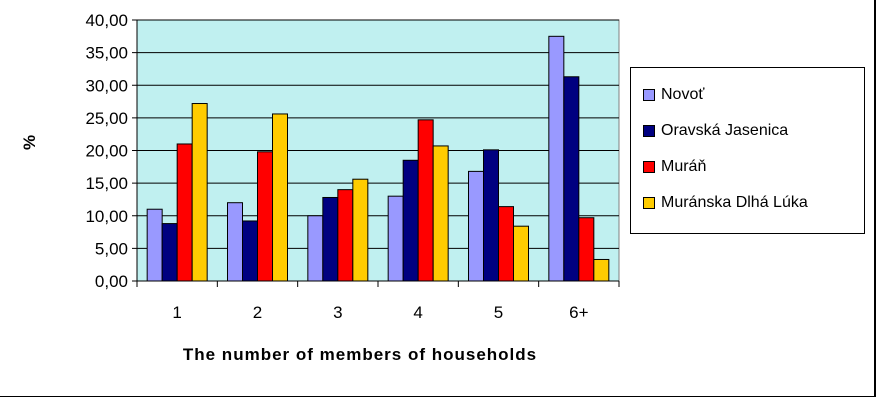 The image size is (883, 398). I want to click on y-tick-label: 15,00, so click(106, 183).